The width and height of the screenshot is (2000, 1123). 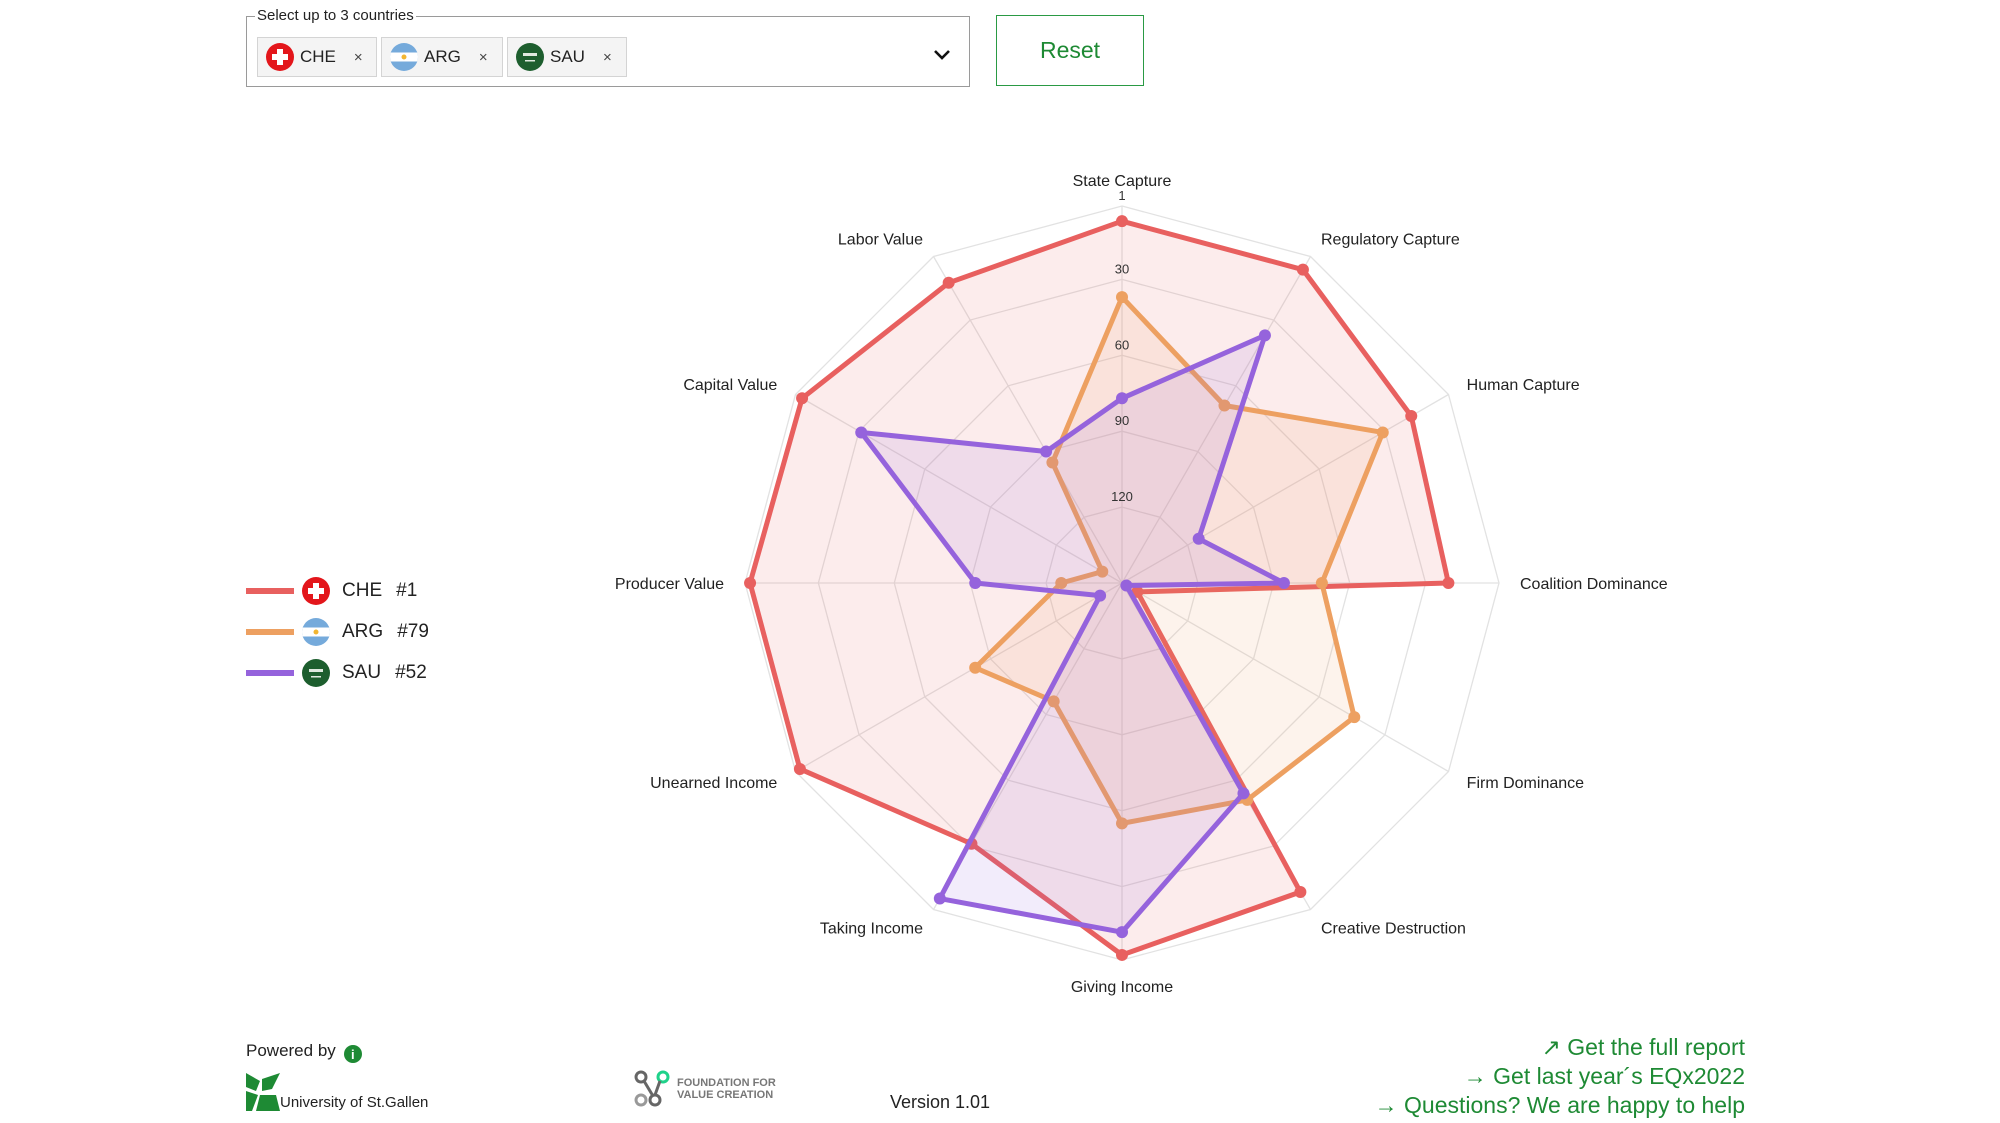 I want to click on chip-label: SAU, so click(x=567, y=56).